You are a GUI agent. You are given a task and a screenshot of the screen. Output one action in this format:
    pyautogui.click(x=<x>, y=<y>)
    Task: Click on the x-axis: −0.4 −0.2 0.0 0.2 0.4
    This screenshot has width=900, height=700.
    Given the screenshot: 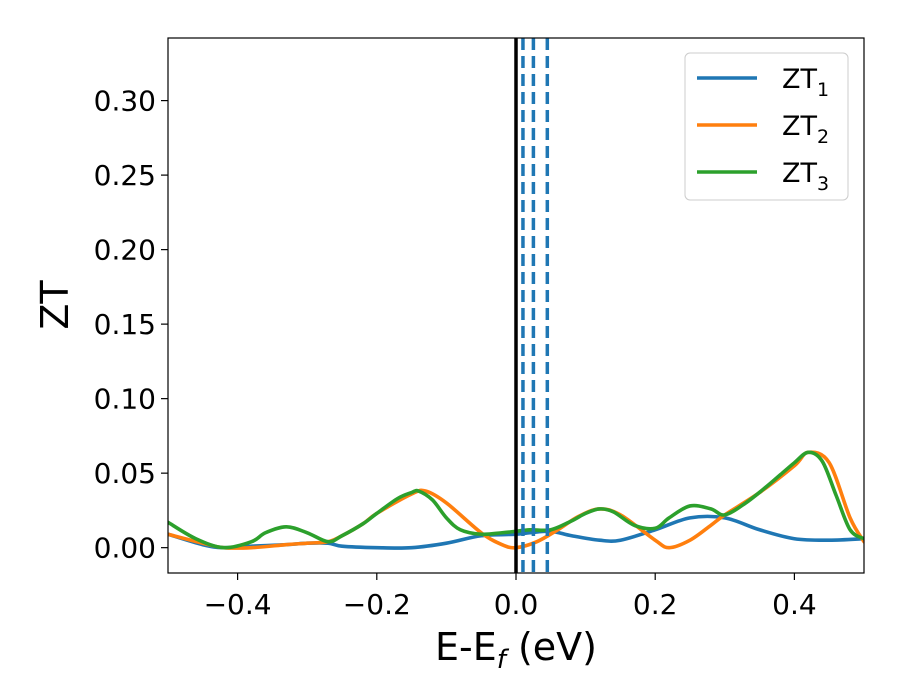 What is the action you would take?
    pyautogui.click(x=510, y=597)
    